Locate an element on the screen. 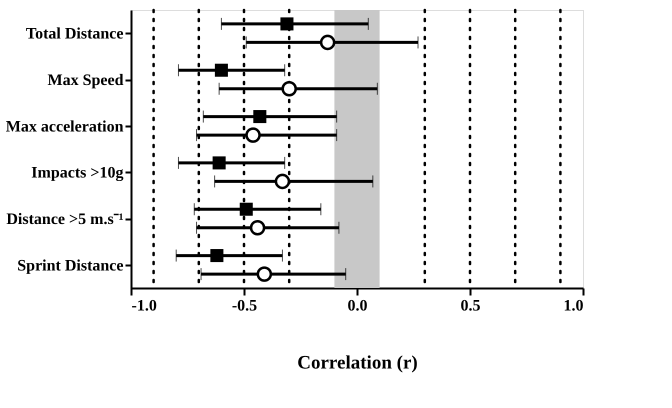 The height and width of the screenshot is (408, 672). y-tick-label: Max Speed is located at coordinates (86, 80).